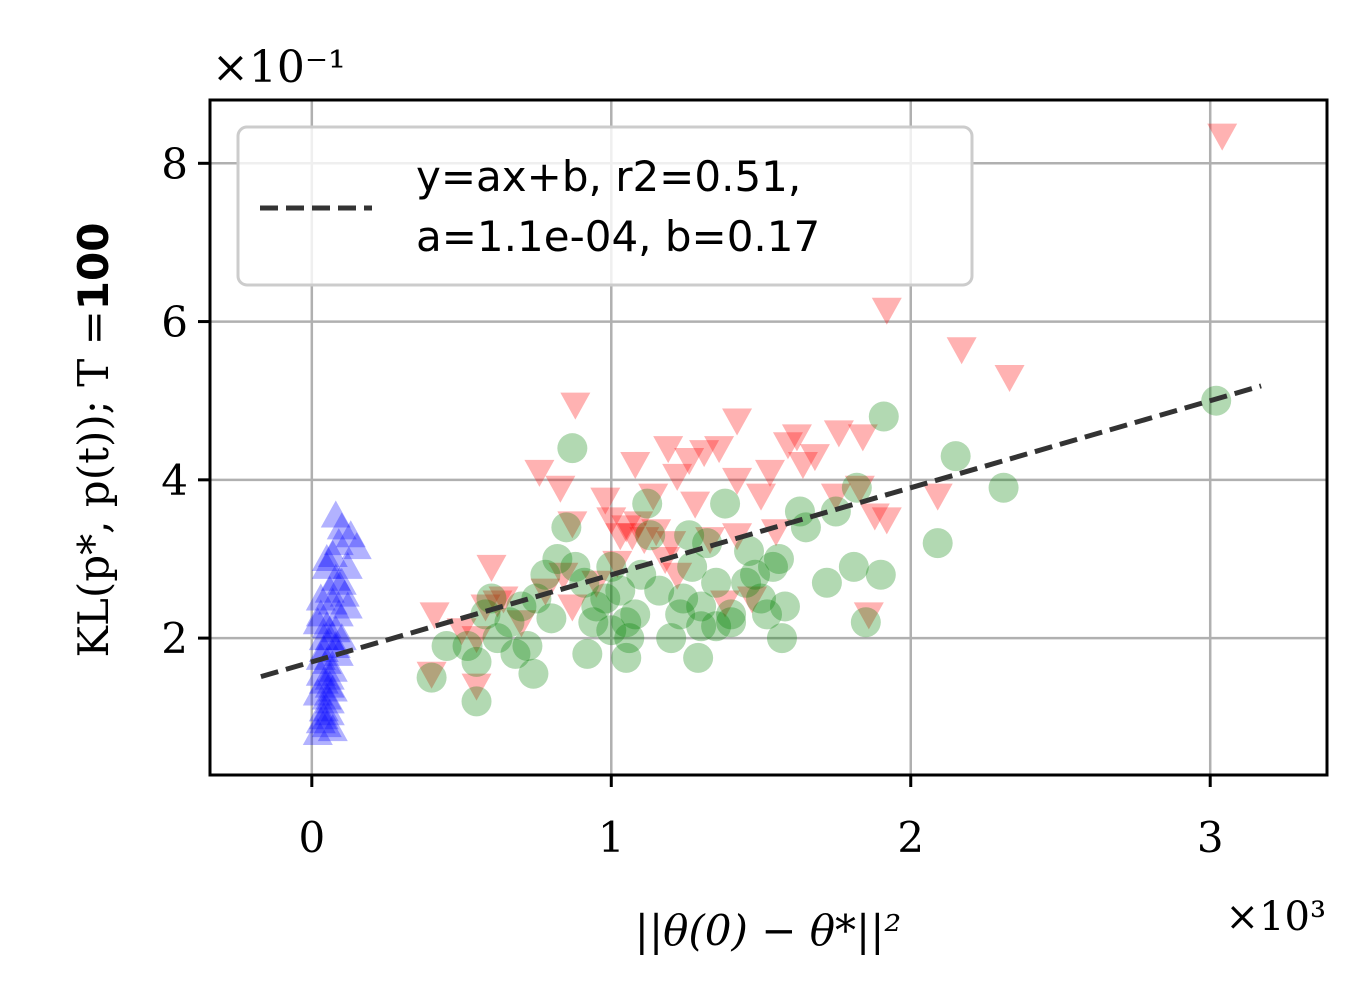 The width and height of the screenshot is (1367, 998). What do you see at coordinates (93, 440) in the screenshot?
I see `y-axis-label: KL(p*, p(t)); T =100` at bounding box center [93, 440].